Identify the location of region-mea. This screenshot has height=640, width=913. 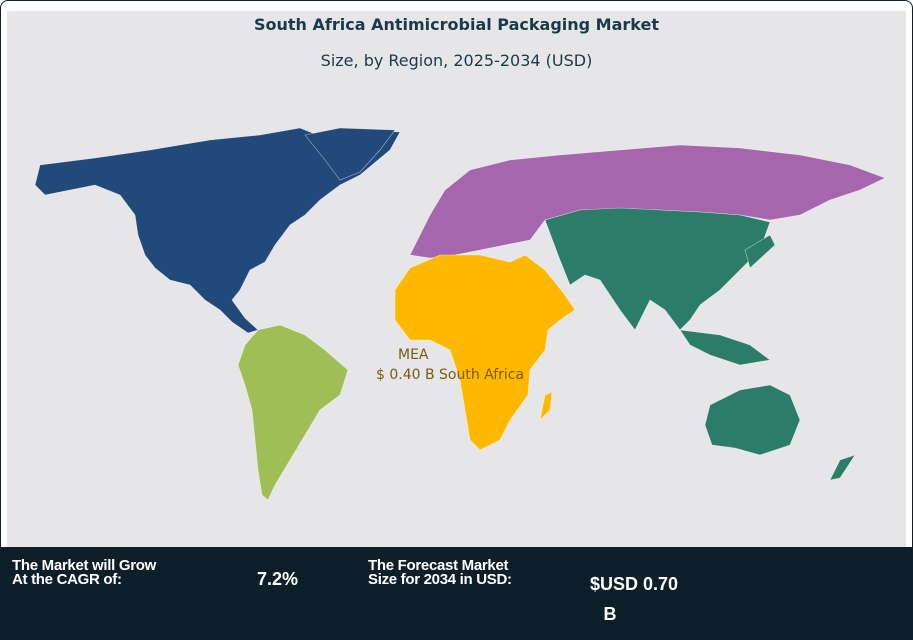
(485, 352).